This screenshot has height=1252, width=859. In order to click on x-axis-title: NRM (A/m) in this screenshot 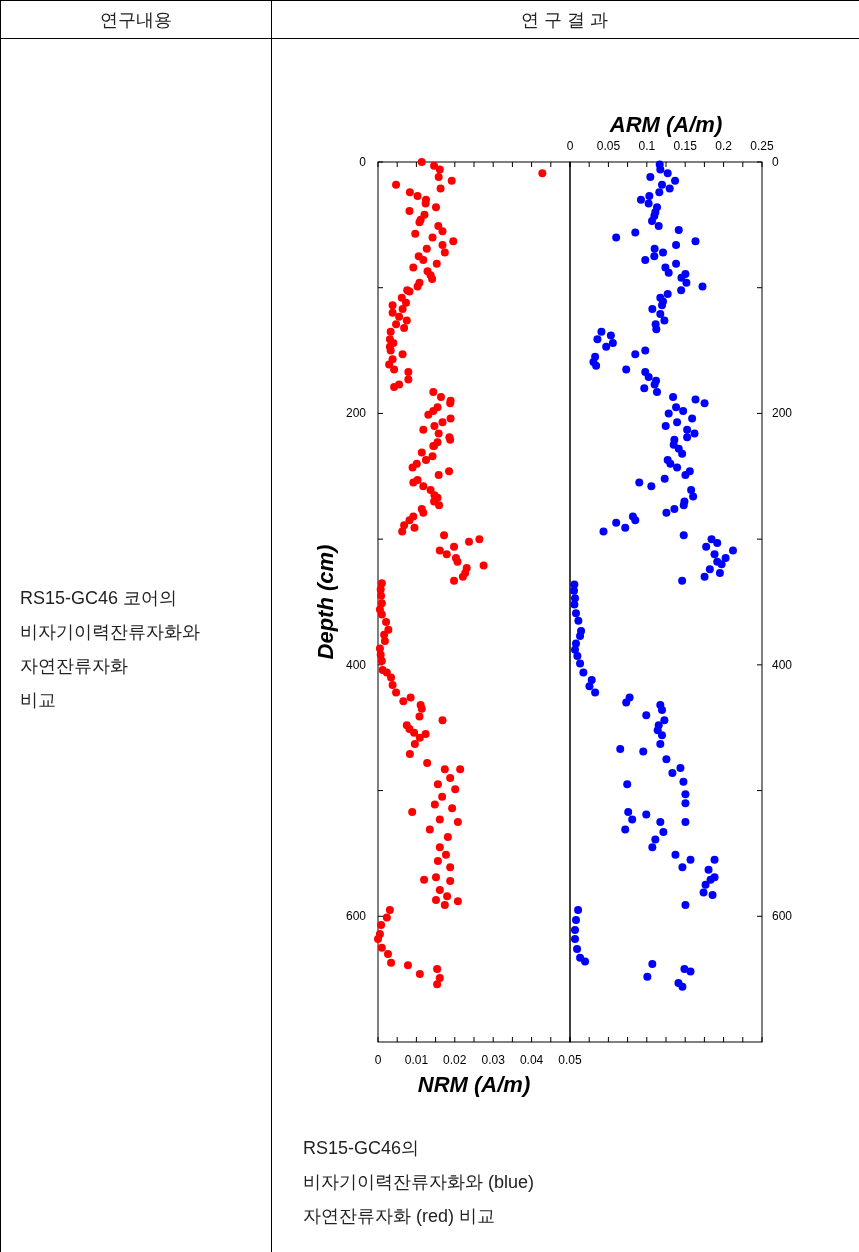, I will do `click(474, 1084)`.